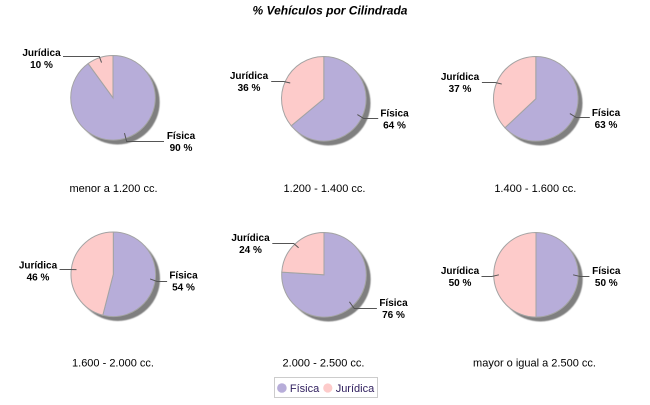  Describe the element at coordinates (181, 148) in the screenshot. I see `svg-text: 90 %` at that location.